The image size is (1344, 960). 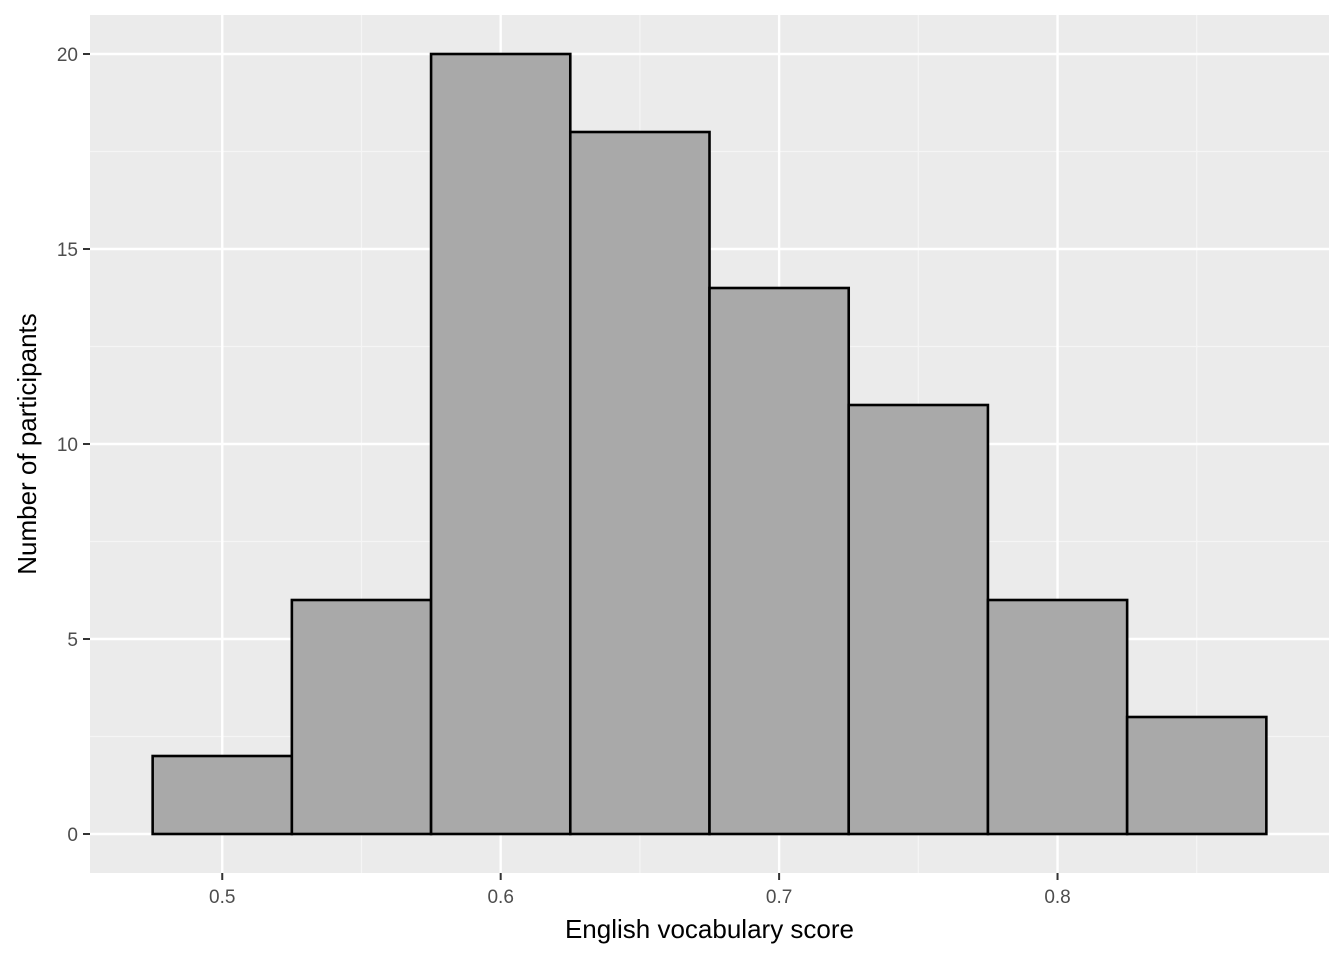 I want to click on x-tick-label: 0.6, so click(x=500, y=897).